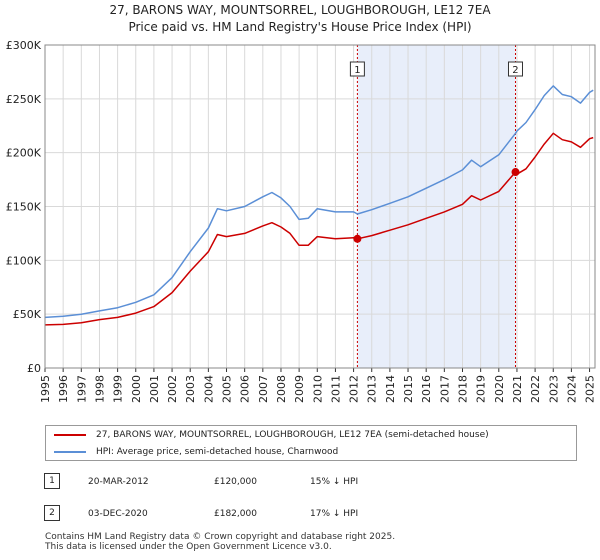 The width and height of the screenshot is (600, 560). What do you see at coordinates (172, 389) in the screenshot?
I see `x-tick-label: 2002` at bounding box center [172, 389].